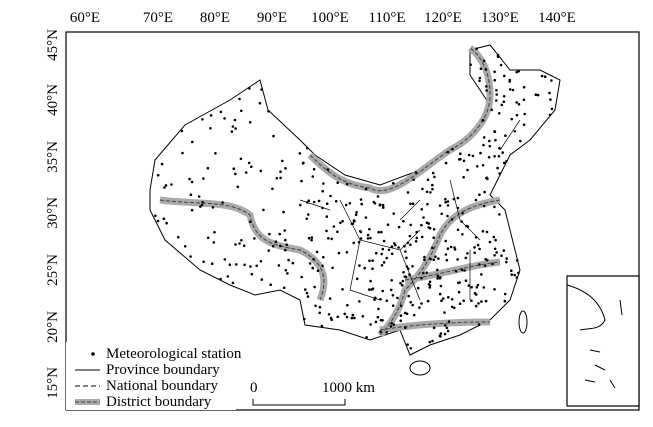  Describe the element at coordinates (53, 270) in the screenshot. I see `left-label: 25°N` at that location.